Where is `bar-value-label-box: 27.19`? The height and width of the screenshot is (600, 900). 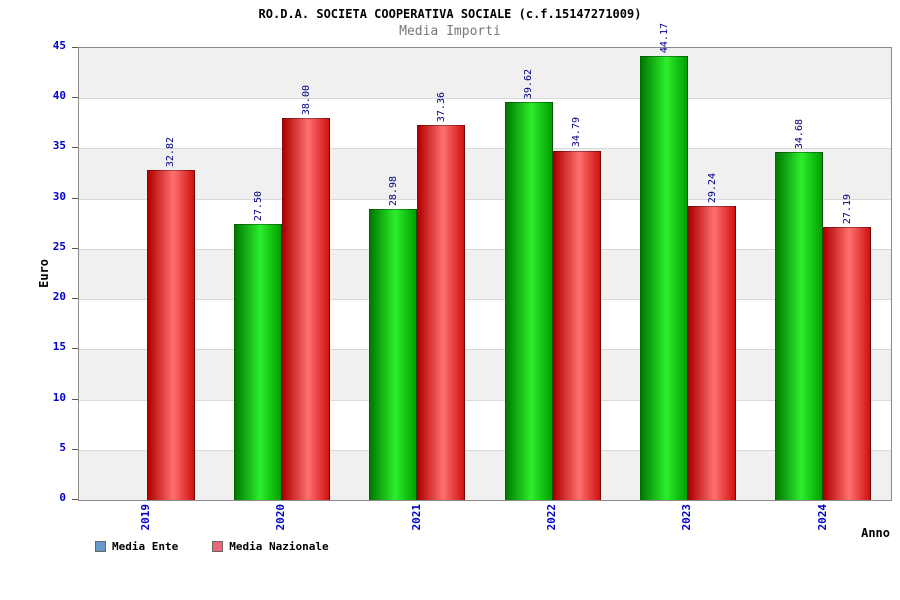
bar-value-label-box: 27.19 is located at coordinates (847, 209).